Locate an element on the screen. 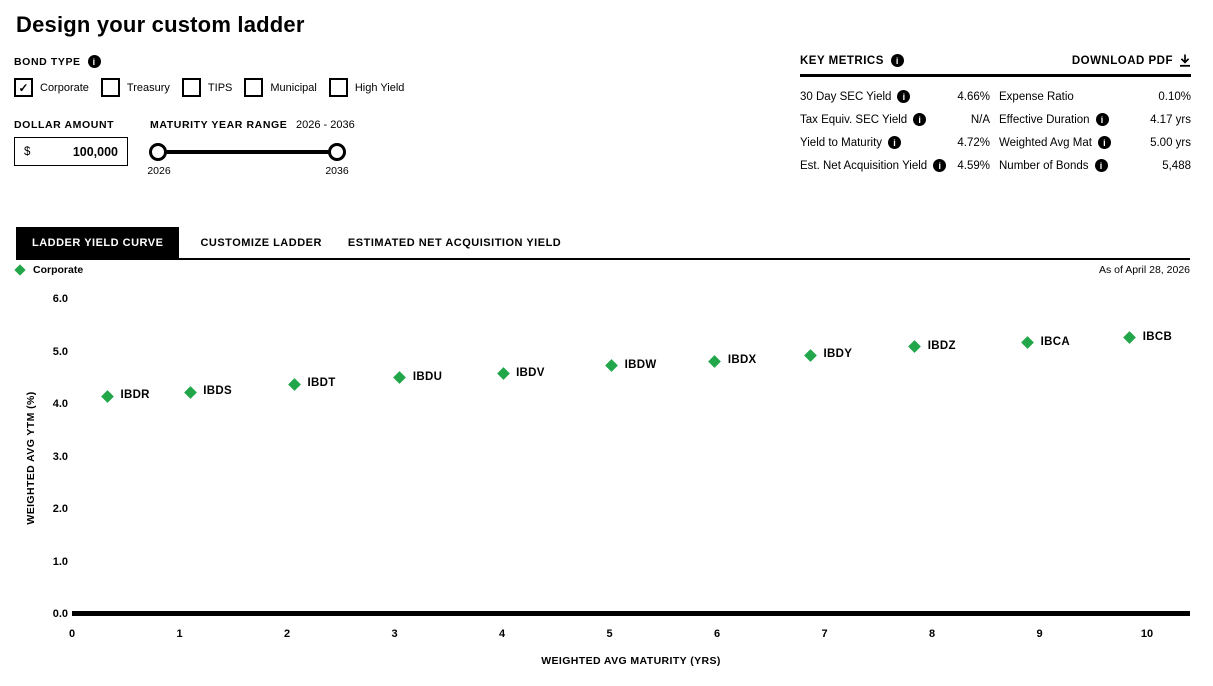 The width and height of the screenshot is (1213, 686). key-metrics-row: 30 Day SEC Yield i 4.66% Expense Ratio 0.10% is located at coordinates (995, 96).